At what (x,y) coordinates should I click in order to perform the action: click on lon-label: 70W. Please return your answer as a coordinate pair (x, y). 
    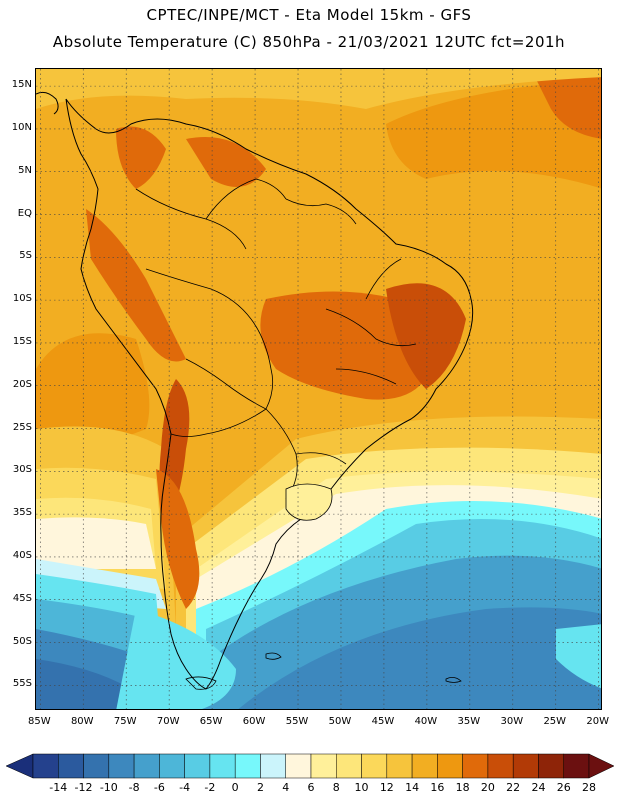
    Looking at the image, I should click on (168, 721).